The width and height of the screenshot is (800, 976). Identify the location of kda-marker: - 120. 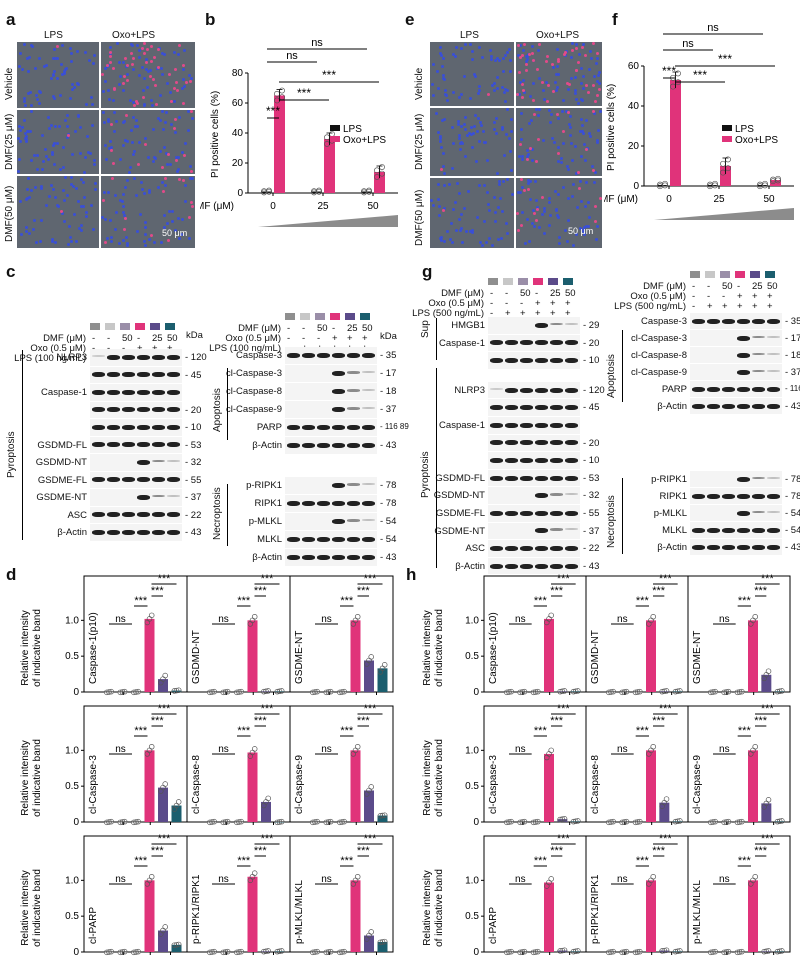
(594, 390).